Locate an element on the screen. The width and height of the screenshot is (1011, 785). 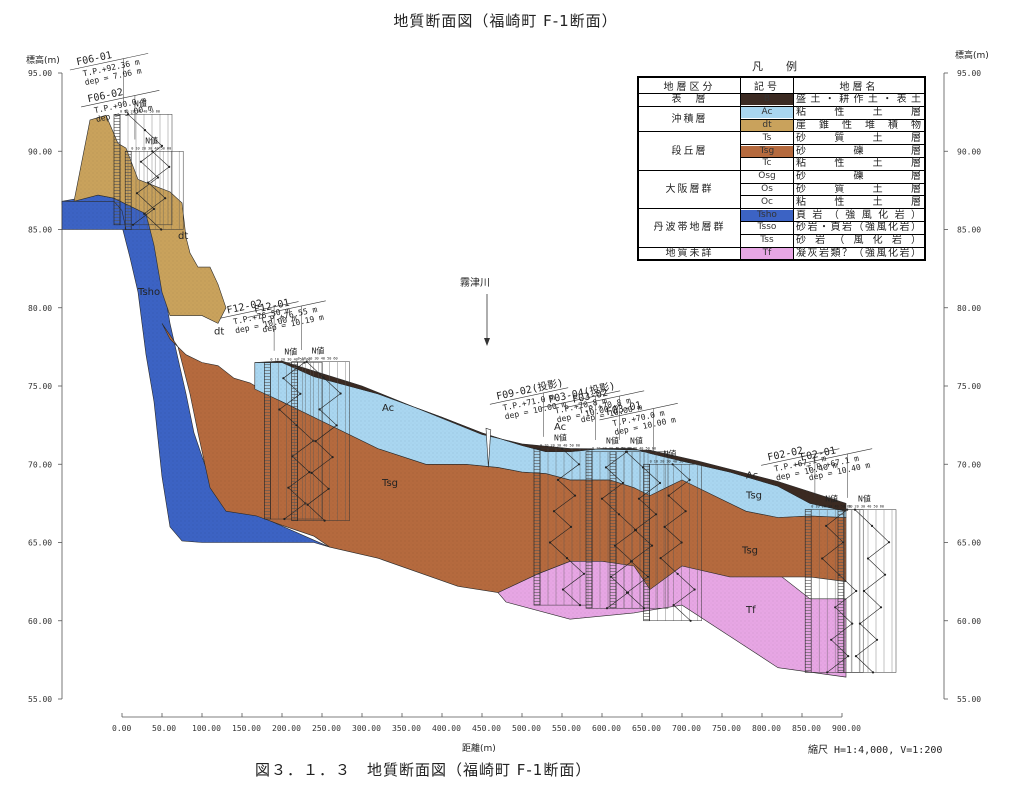
legend-row: 沖積層 Ac 粘性土層 is located at coordinates (781, 119).